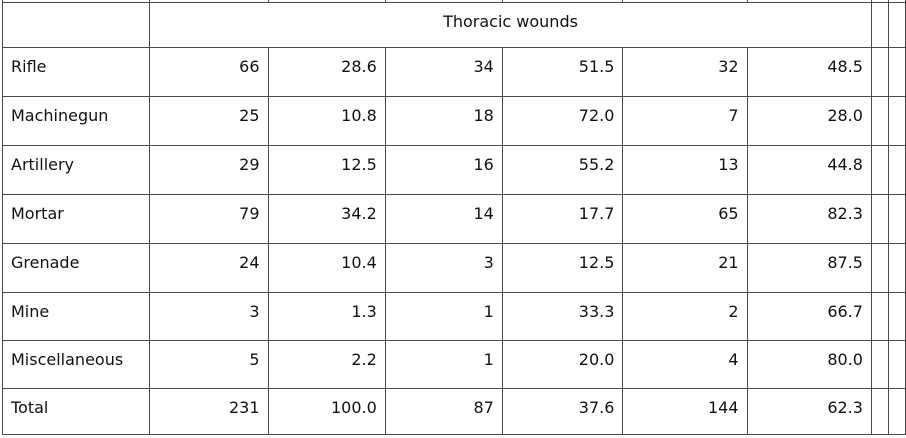  Describe the element at coordinates (685, 316) in the screenshot. I see `value-cell: 2` at that location.